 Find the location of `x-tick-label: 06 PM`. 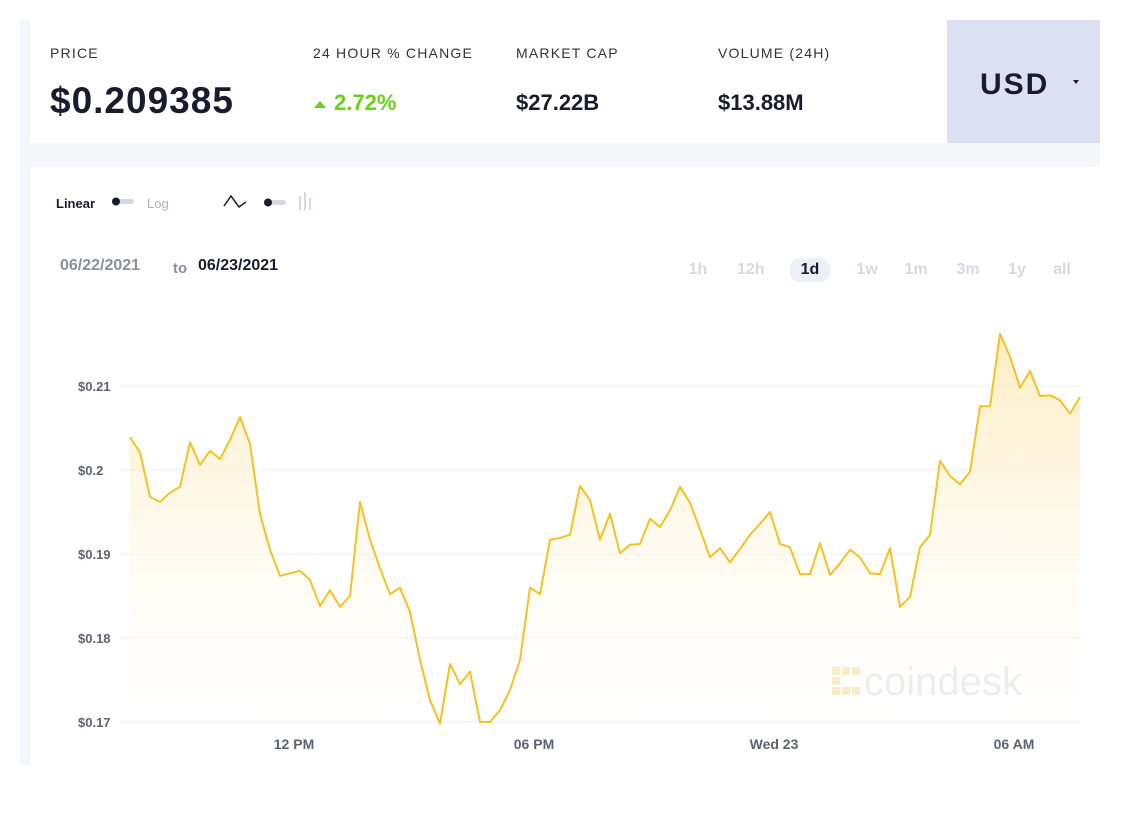

x-tick-label: 06 PM is located at coordinates (534, 744).